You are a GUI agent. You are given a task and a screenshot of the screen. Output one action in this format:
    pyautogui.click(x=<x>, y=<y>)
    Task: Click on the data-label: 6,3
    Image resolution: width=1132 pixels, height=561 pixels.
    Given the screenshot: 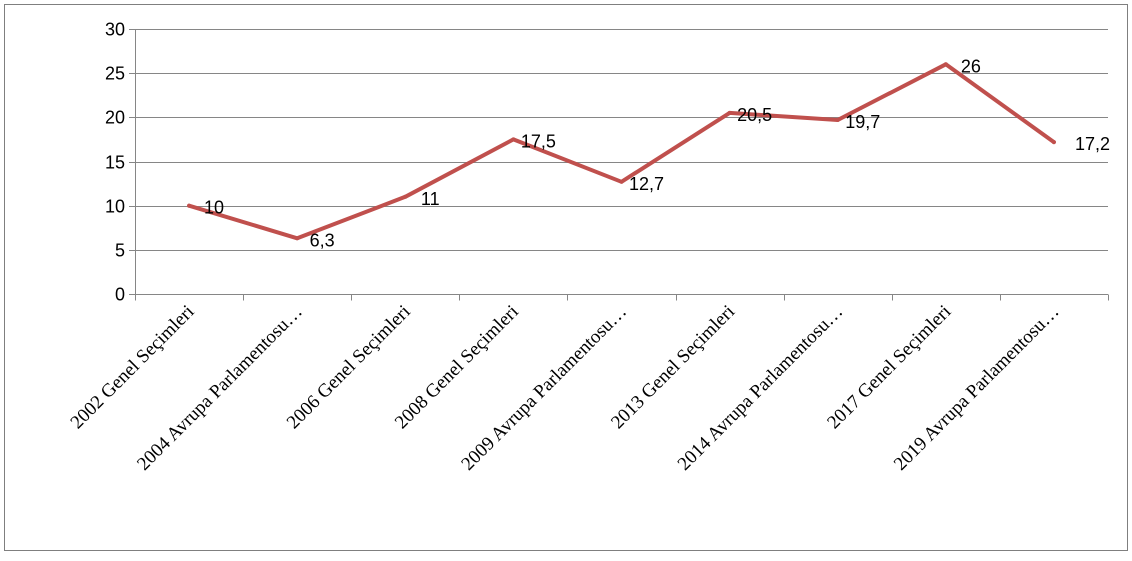 What is the action you would take?
    pyautogui.click(x=322, y=240)
    